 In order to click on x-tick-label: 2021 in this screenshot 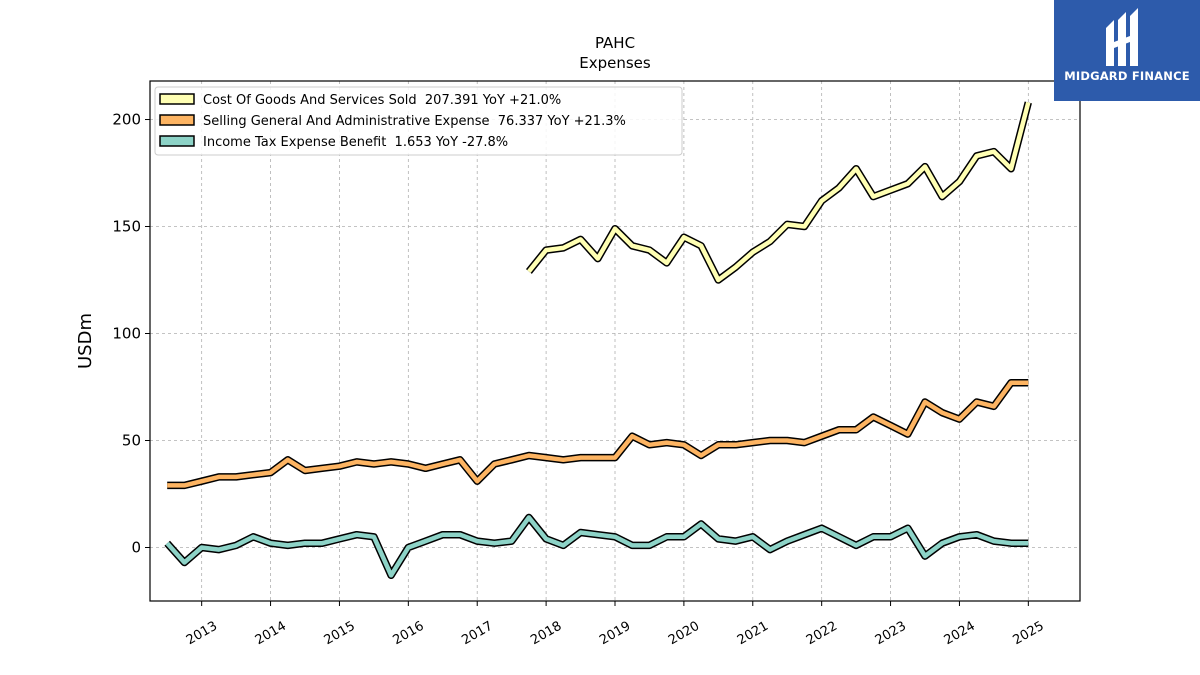, I will do `click(753, 634)`.